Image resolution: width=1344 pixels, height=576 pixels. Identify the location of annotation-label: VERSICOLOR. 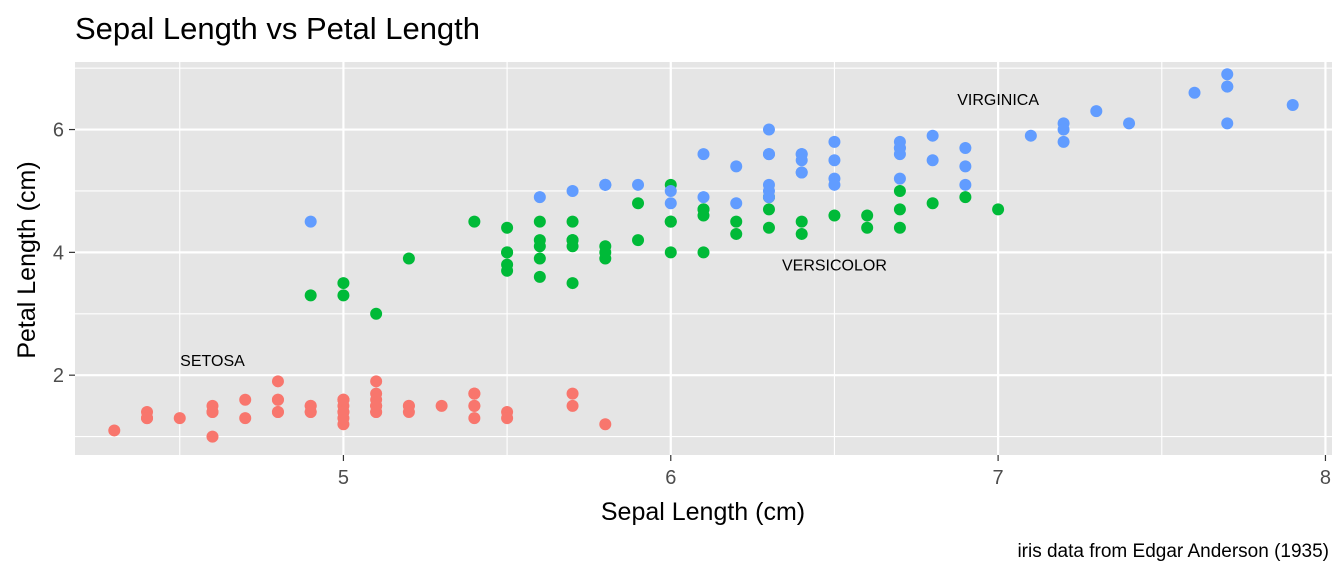
(834, 266).